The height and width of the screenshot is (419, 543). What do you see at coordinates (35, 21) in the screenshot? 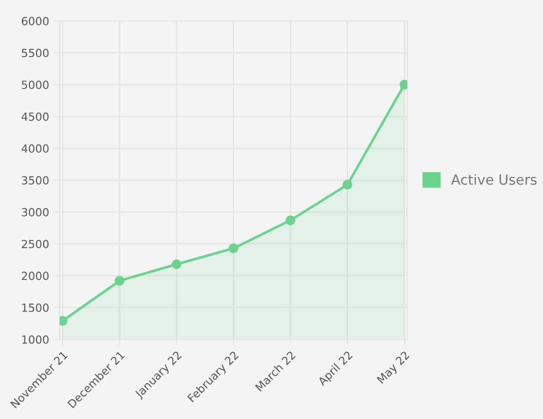
I see `y-tick-label: 6000` at bounding box center [35, 21].